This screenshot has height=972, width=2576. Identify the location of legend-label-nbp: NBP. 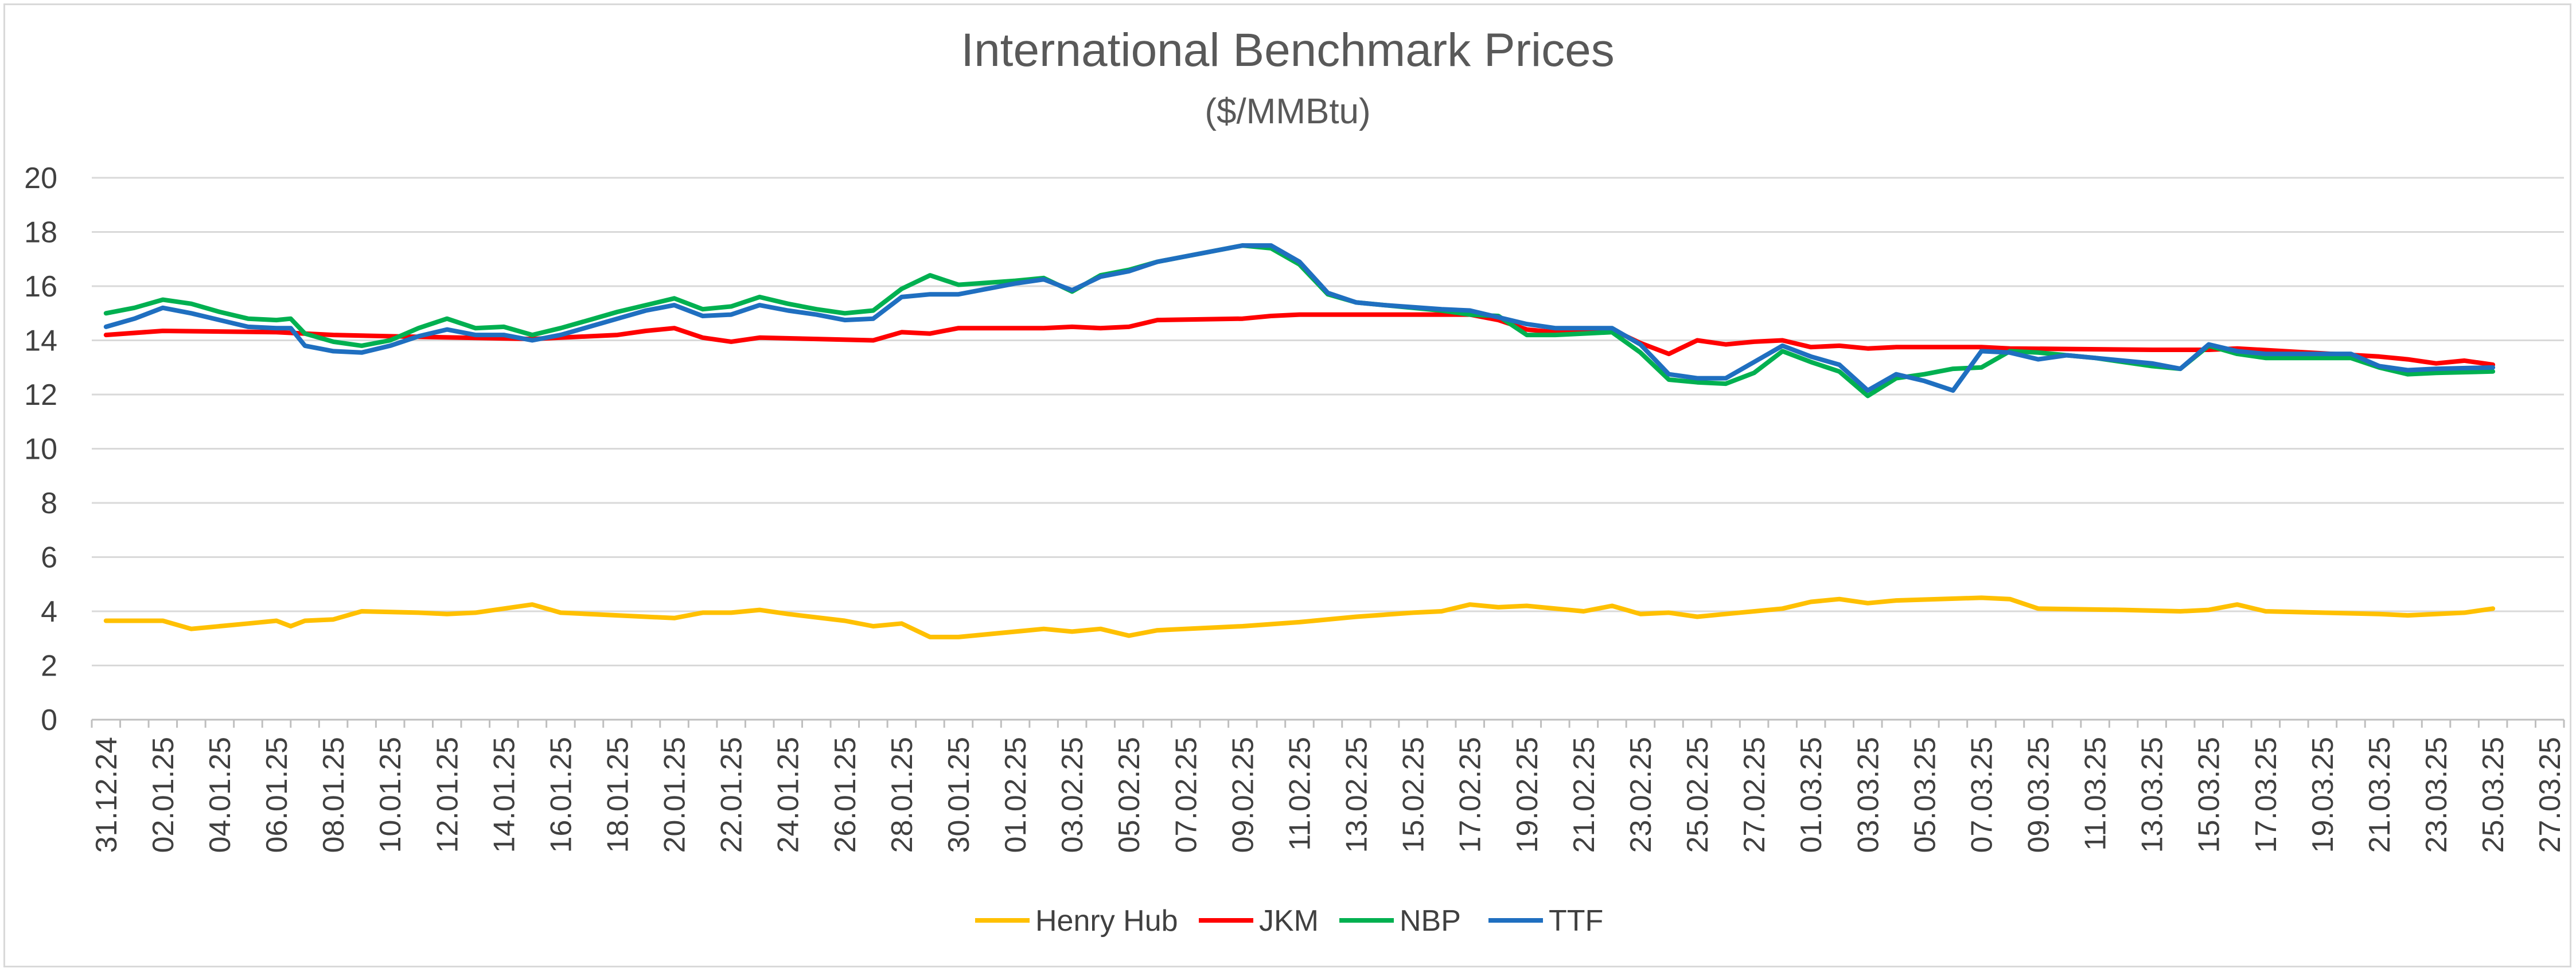
(1430, 921).